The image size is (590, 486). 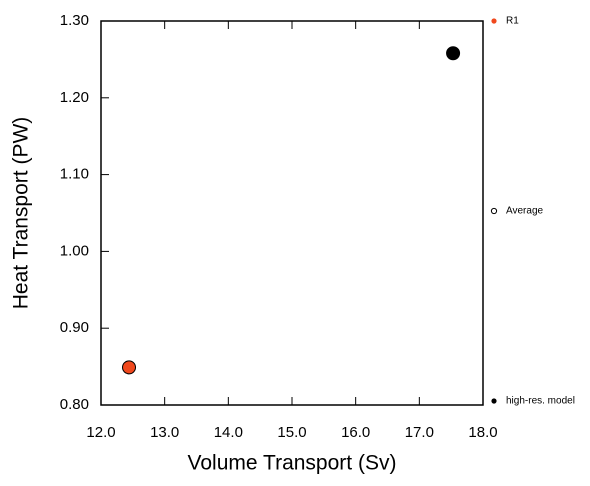 What do you see at coordinates (512, 21) in the screenshot?
I see `legend-label: R1` at bounding box center [512, 21].